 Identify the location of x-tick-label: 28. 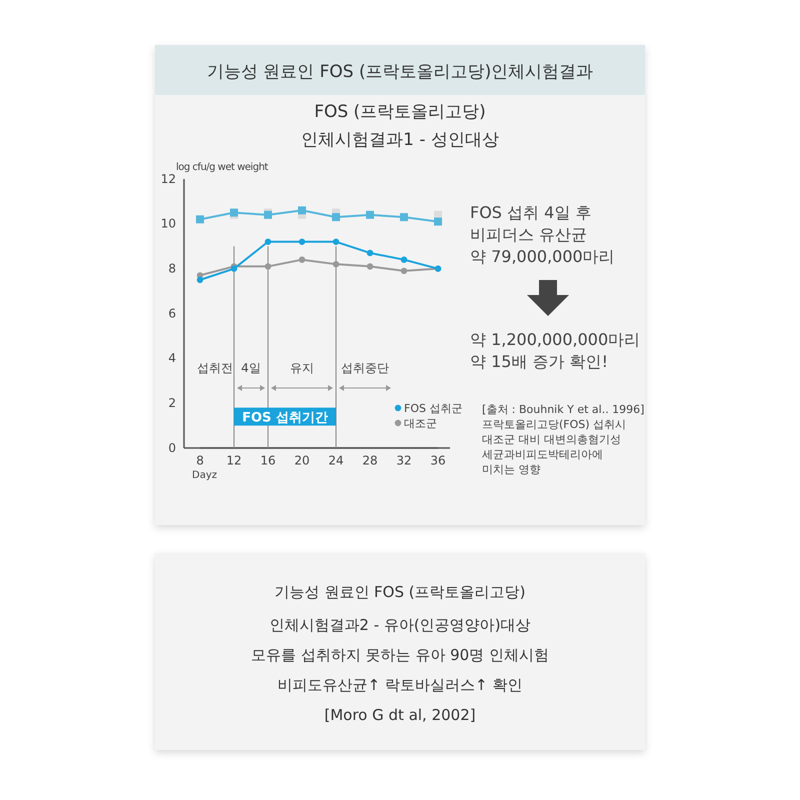
(370, 461).